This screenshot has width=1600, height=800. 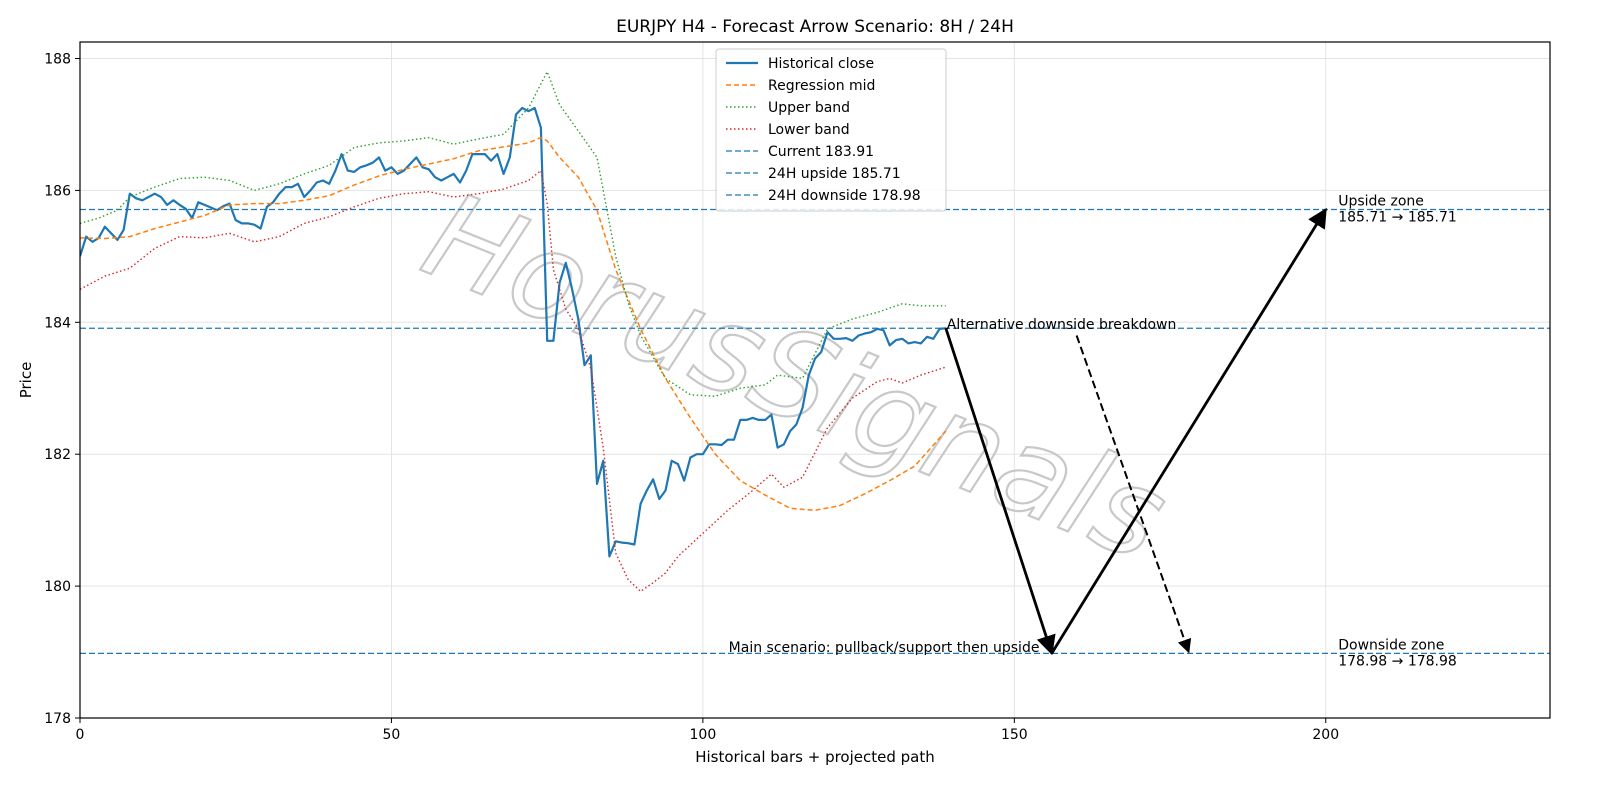 What do you see at coordinates (821, 64) in the screenshot?
I see `legend-entry: Historical close` at bounding box center [821, 64].